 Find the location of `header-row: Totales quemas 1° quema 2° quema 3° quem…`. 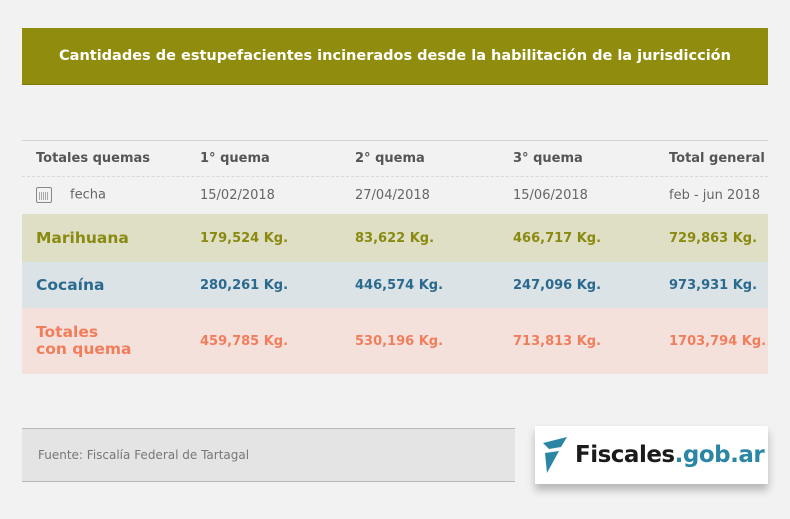

header-row: Totales quemas 1° quema 2° quema 3° quem… is located at coordinates (395, 159).